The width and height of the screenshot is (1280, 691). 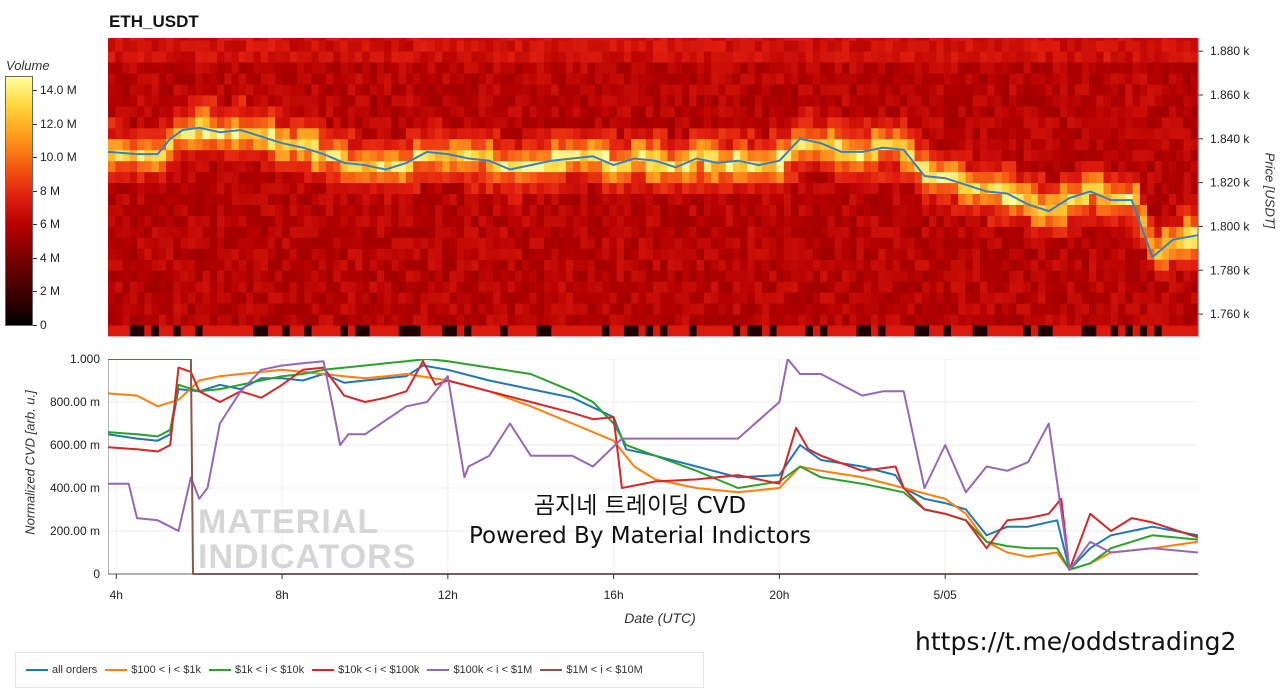 I want to click on legend-item: $10k < i < $100k, so click(x=365, y=670).